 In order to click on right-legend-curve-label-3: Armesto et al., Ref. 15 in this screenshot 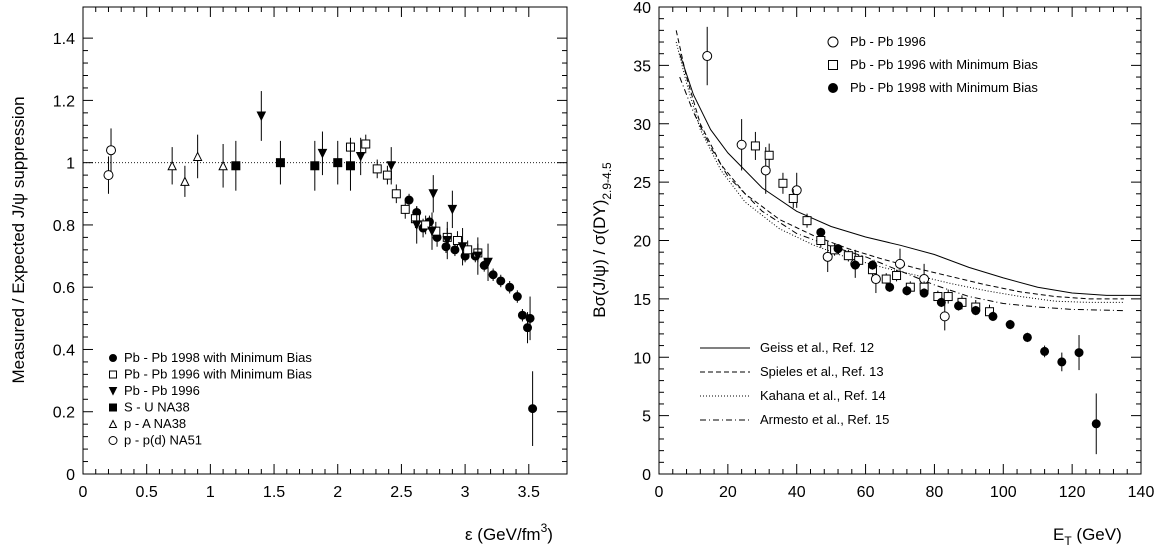, I will do `click(824, 419)`.